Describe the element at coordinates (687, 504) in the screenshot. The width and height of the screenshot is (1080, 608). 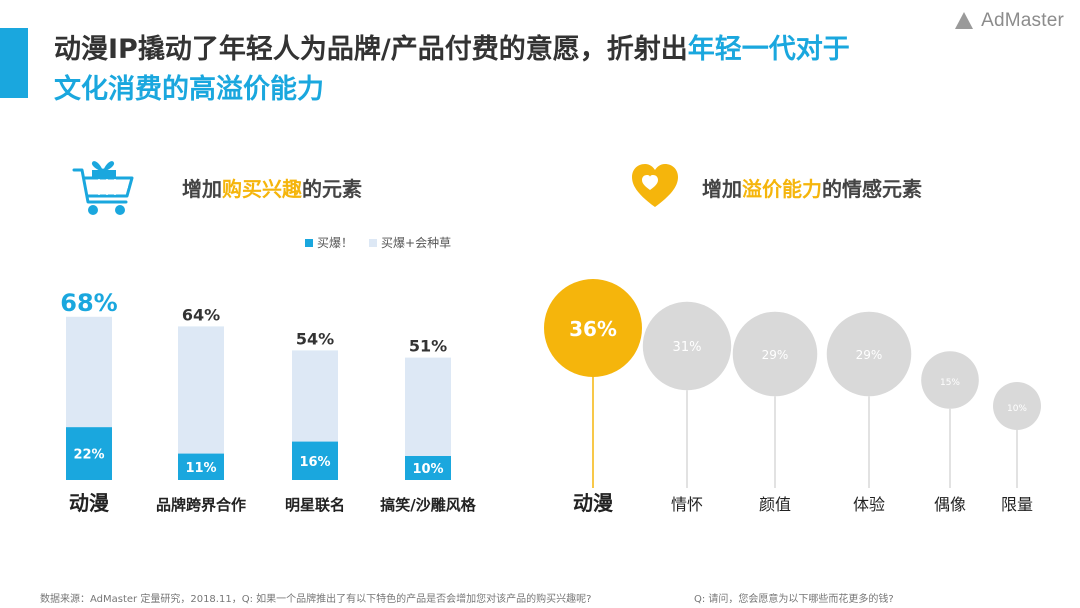
I see `bubble-category-label-1: 情怀` at that location.